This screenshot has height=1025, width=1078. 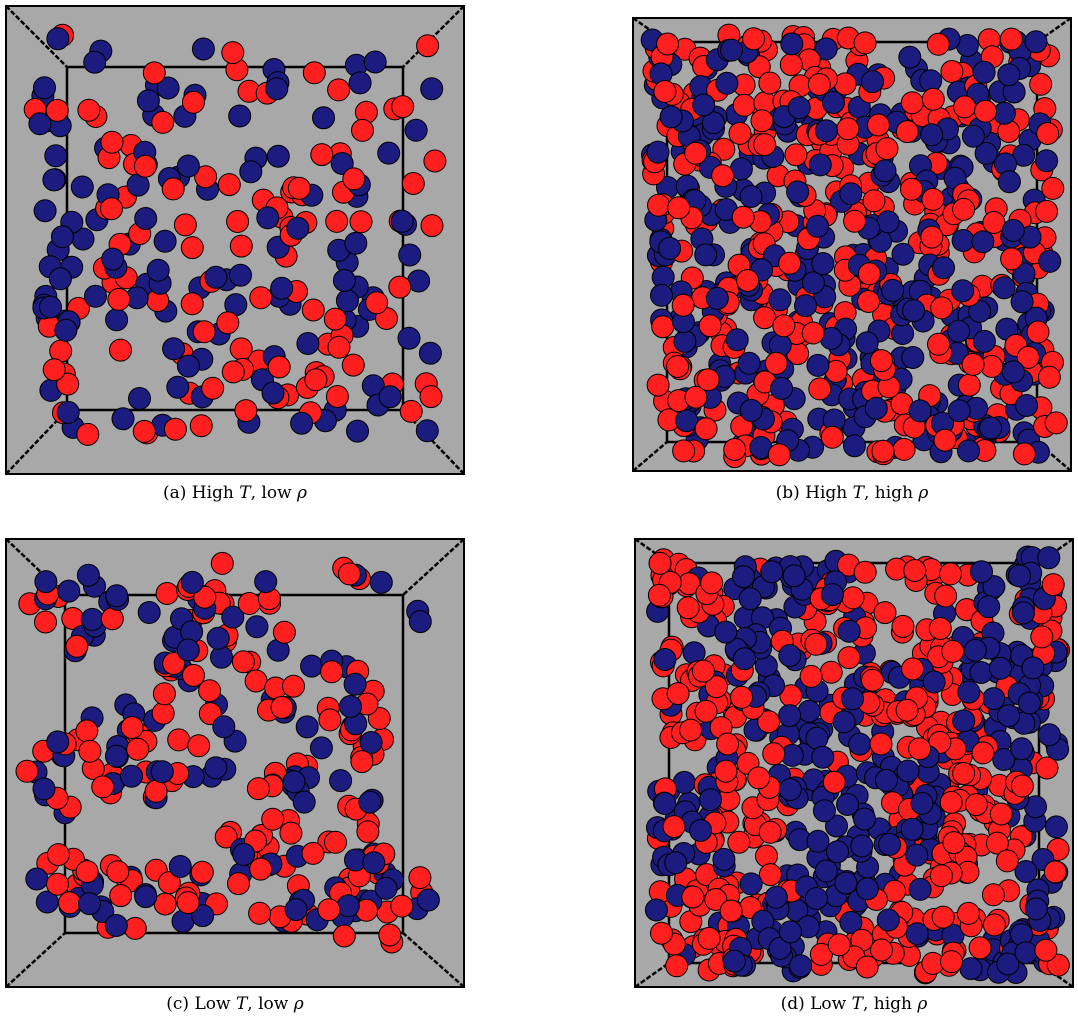 I want to click on caption-symbol-t: T, so click(x=857, y=1004).